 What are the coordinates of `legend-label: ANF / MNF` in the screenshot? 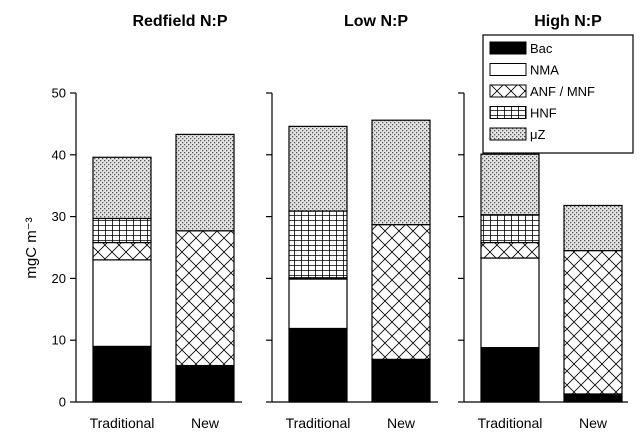 It's located at (562, 91).